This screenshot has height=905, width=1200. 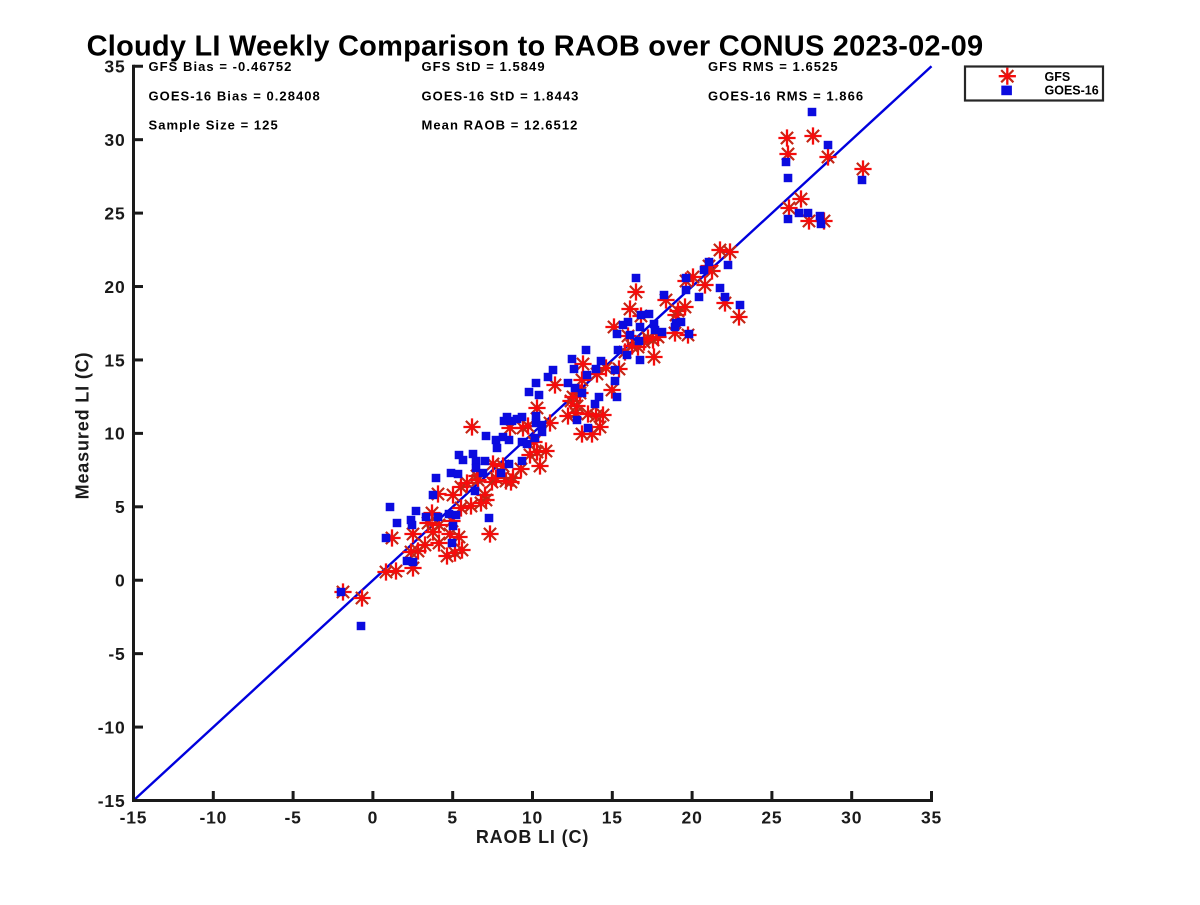 I want to click on svg-text: GFS Bias = -0.46752, so click(x=221, y=66).